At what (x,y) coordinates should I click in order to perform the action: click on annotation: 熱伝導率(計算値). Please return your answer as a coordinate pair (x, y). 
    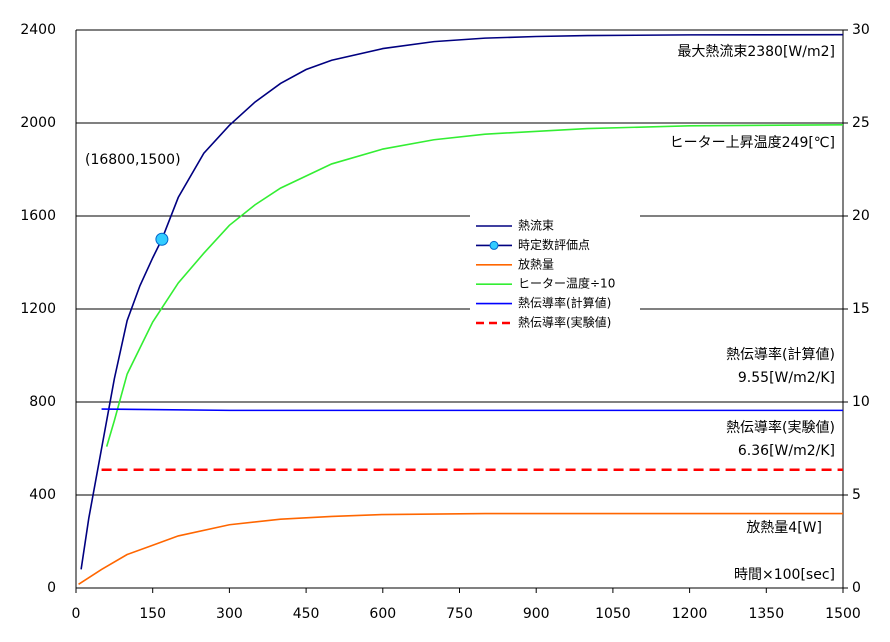
    Looking at the image, I should click on (780, 354).